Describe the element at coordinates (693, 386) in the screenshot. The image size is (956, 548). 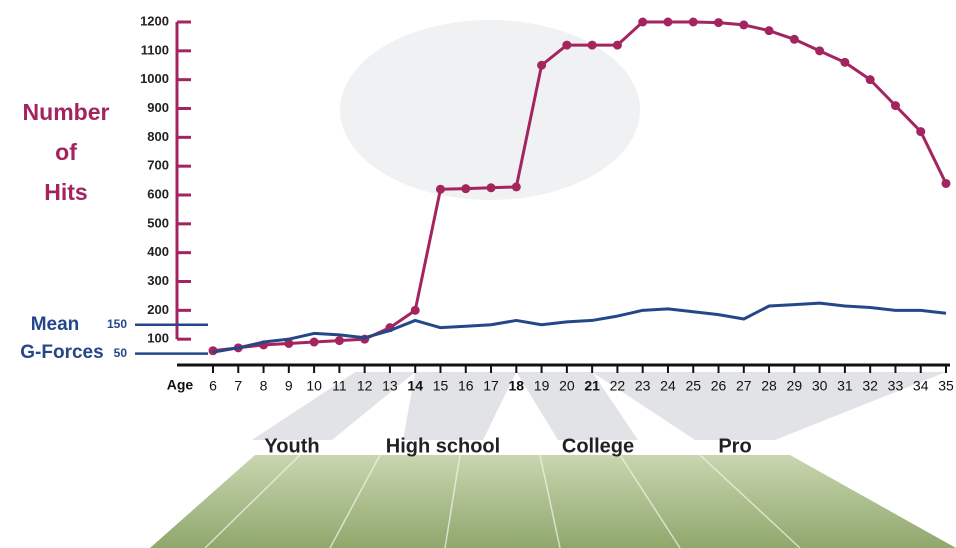
I see `x-tick-label: 25` at that location.